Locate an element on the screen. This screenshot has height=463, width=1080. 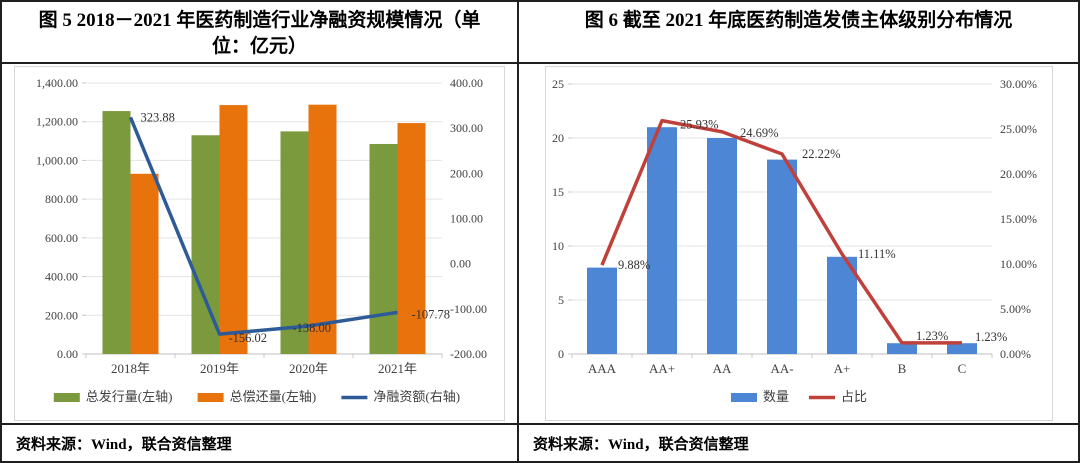
legend-label: 占比 is located at coordinates (854, 396).